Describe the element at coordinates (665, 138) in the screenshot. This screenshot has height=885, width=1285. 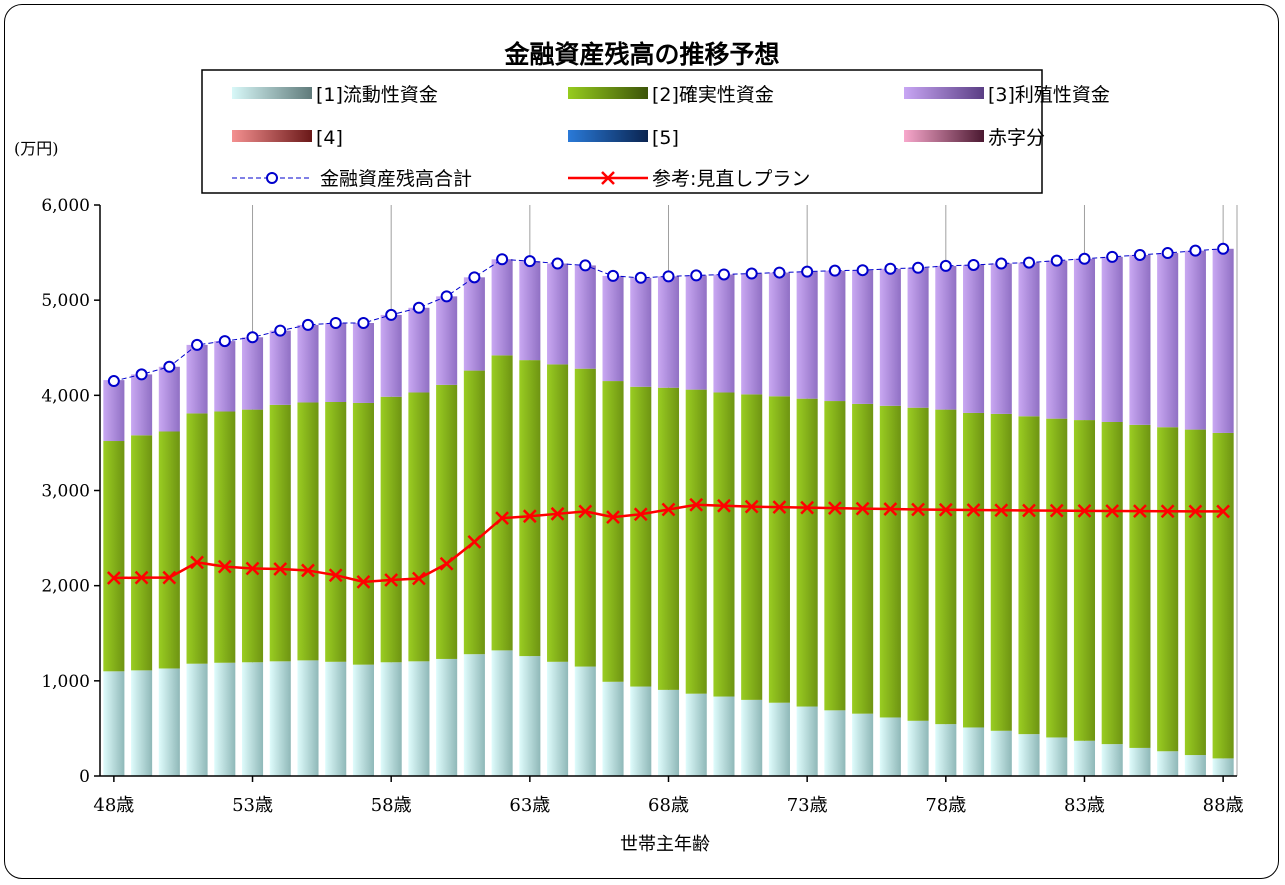
I see `legend-label-s5: [5]` at that location.